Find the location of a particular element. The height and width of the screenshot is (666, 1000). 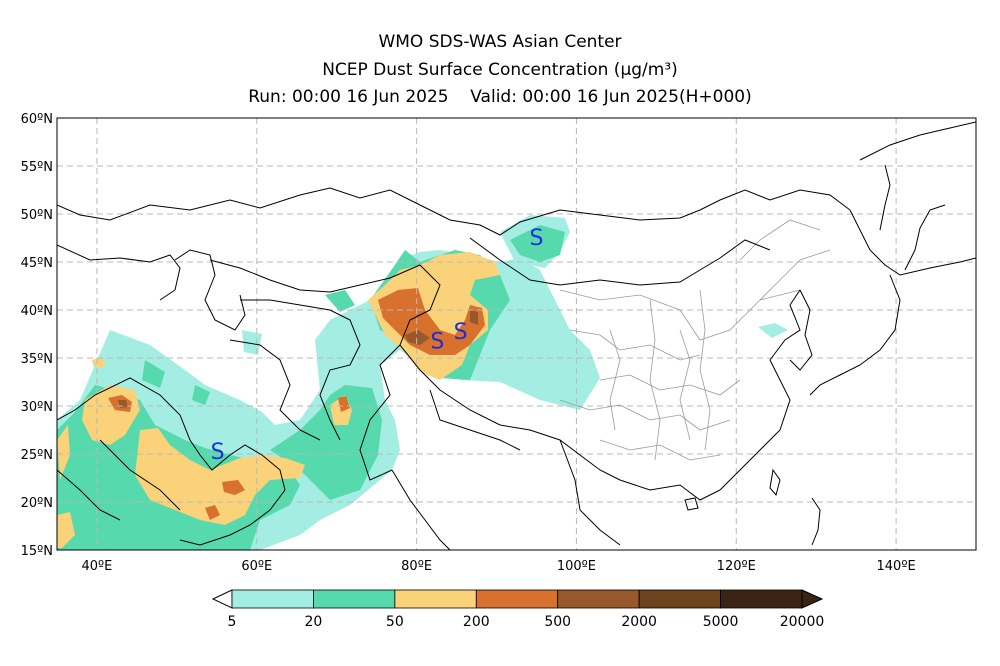

lat-tick-label: 50ºN is located at coordinates (37, 215).